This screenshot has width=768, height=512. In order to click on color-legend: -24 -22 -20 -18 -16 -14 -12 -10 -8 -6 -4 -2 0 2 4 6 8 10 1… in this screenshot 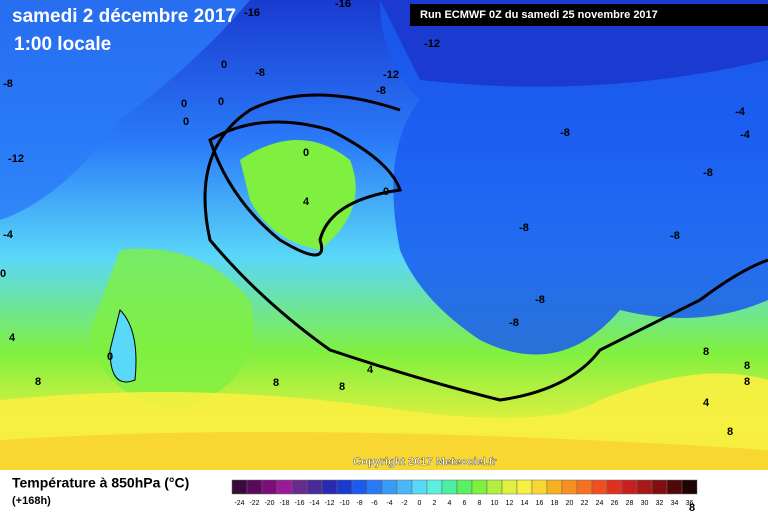, I will do `click(464, 493)`.